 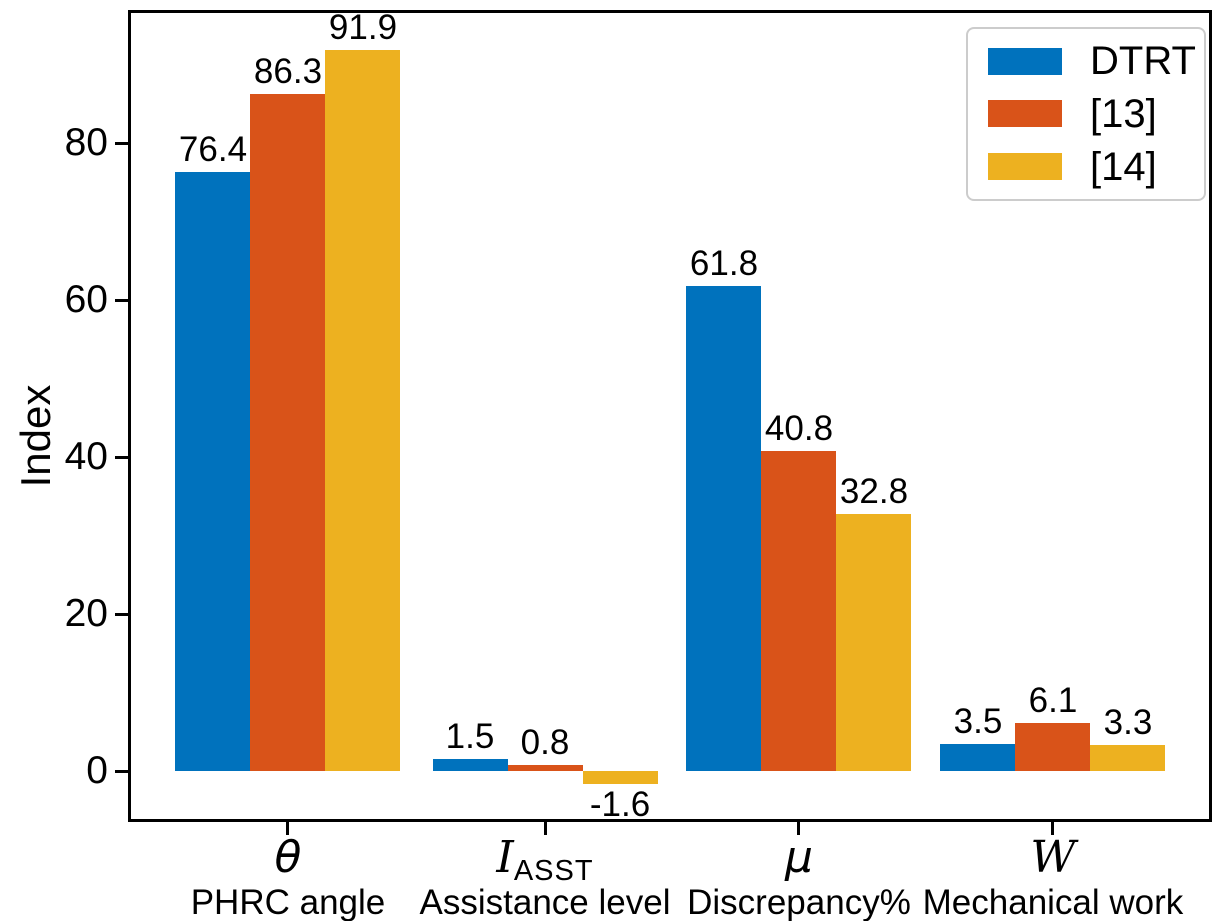 I want to click on bar-value-label: 0.8, so click(x=545, y=742).